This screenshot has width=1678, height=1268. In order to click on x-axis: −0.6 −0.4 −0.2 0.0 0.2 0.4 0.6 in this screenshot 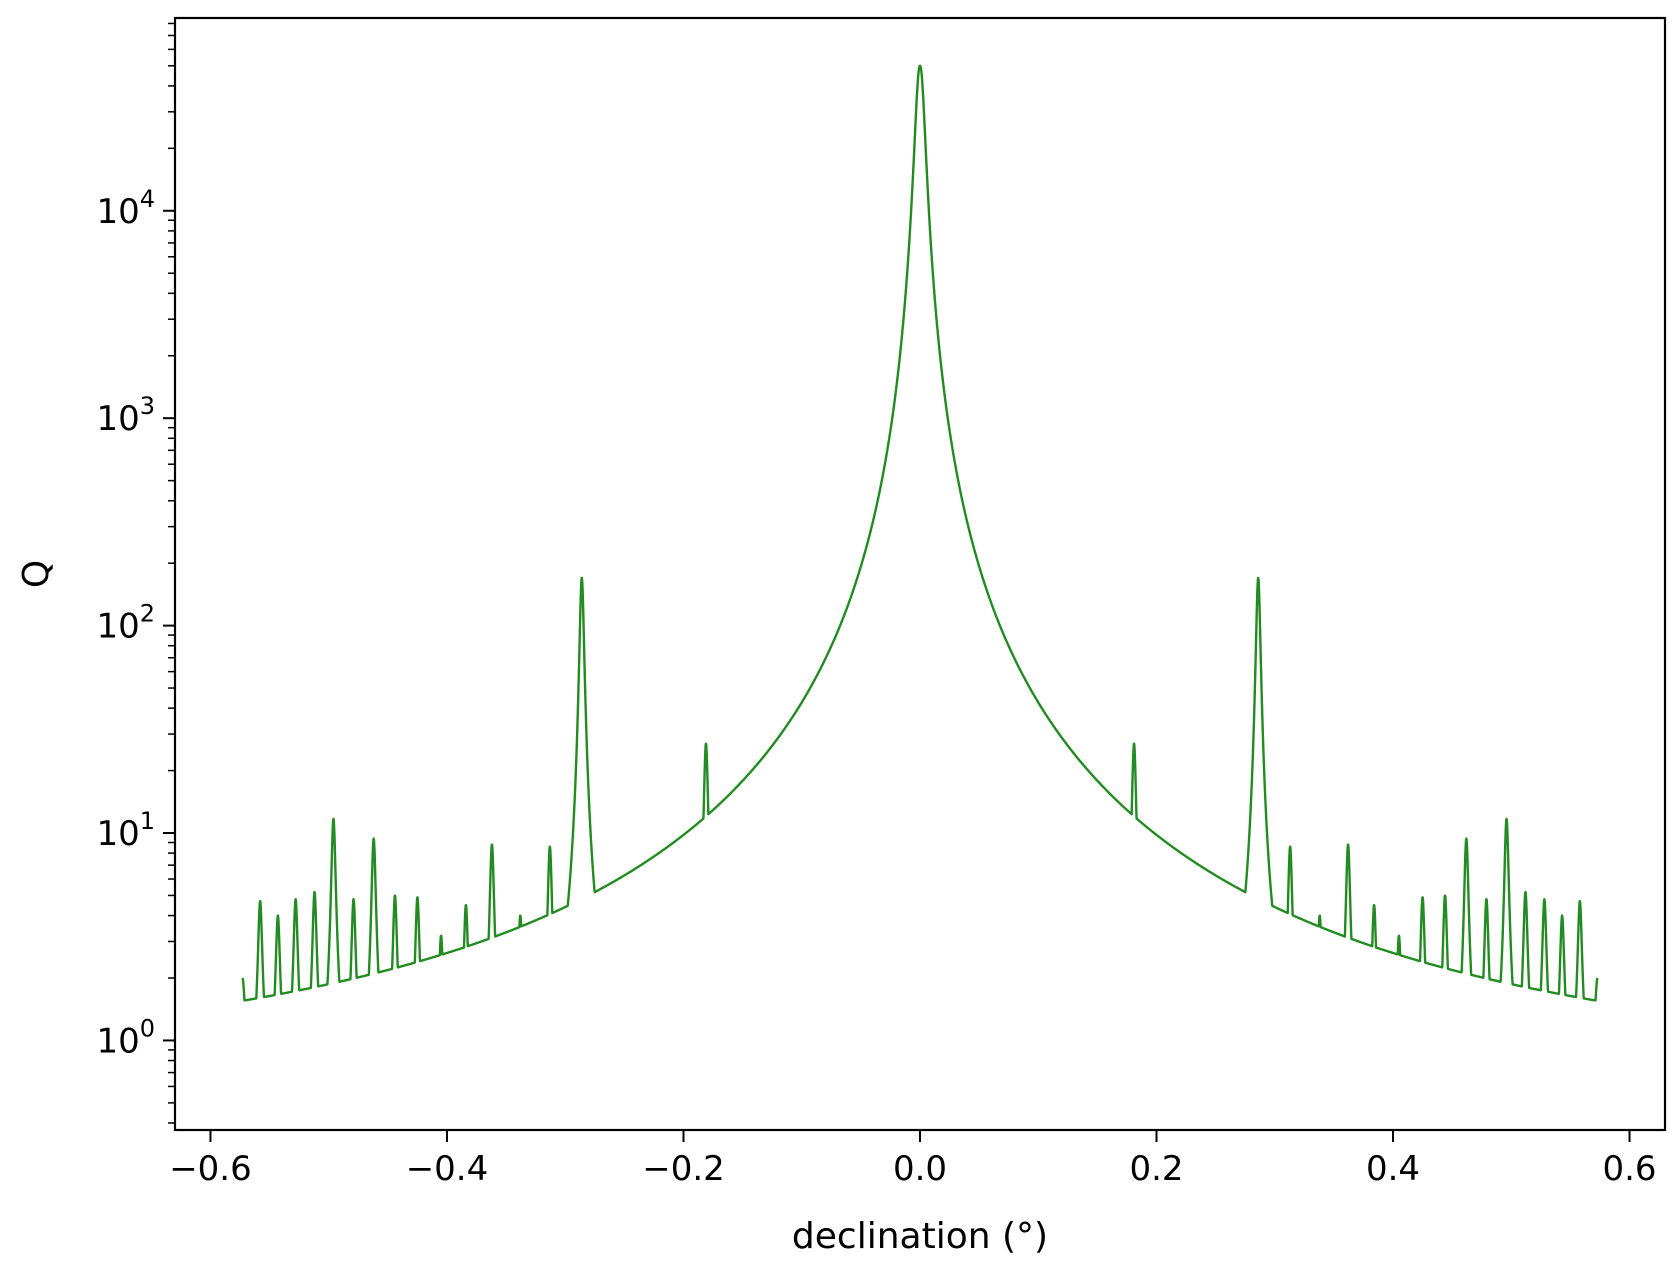, I will do `click(913, 1159)`.